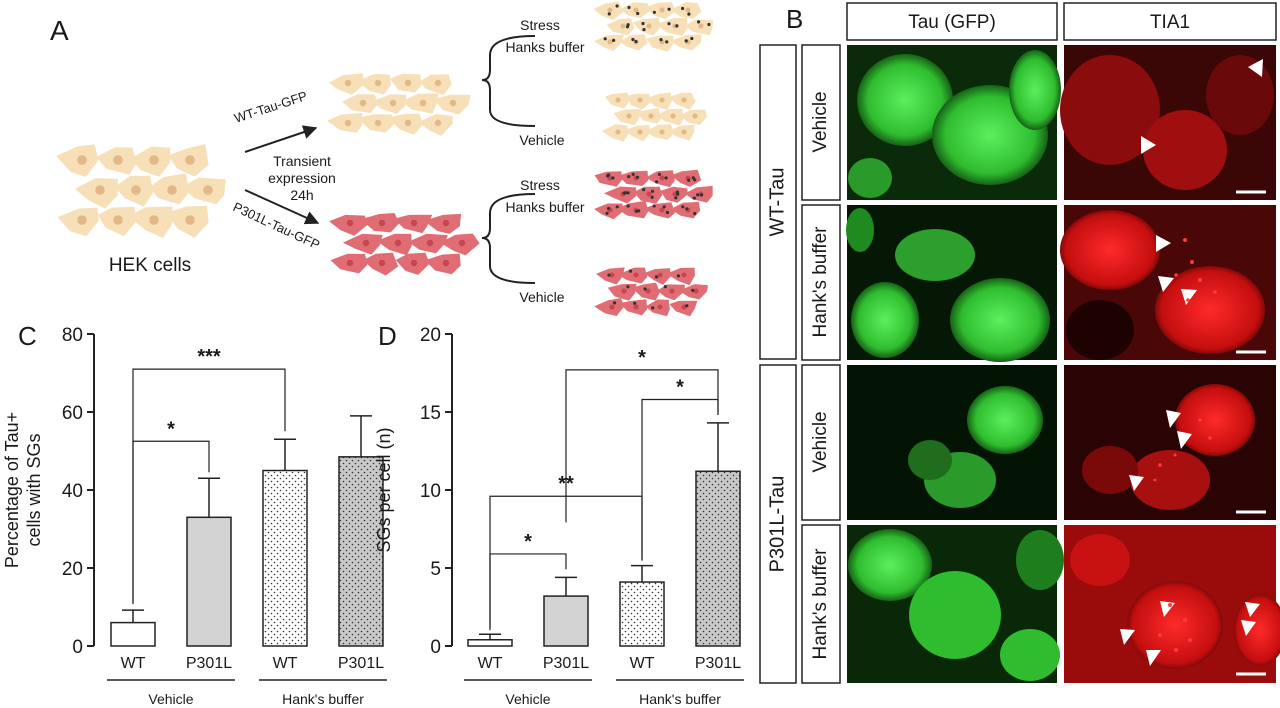  What do you see at coordinates (541, 297) in the screenshot?
I see `p301l-vehicle-label: Vehicle` at bounding box center [541, 297].